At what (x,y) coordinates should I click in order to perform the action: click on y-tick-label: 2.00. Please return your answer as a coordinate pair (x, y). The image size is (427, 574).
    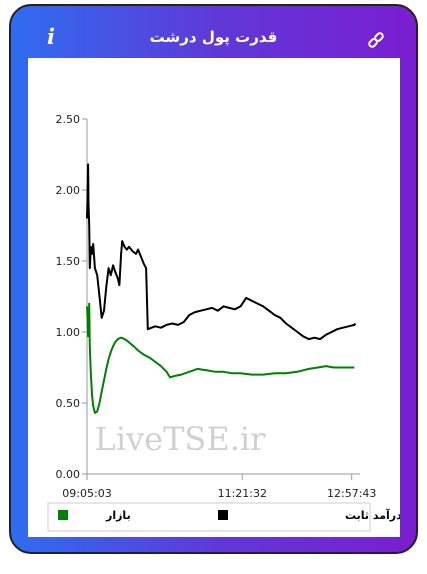
    Looking at the image, I should click on (68, 190).